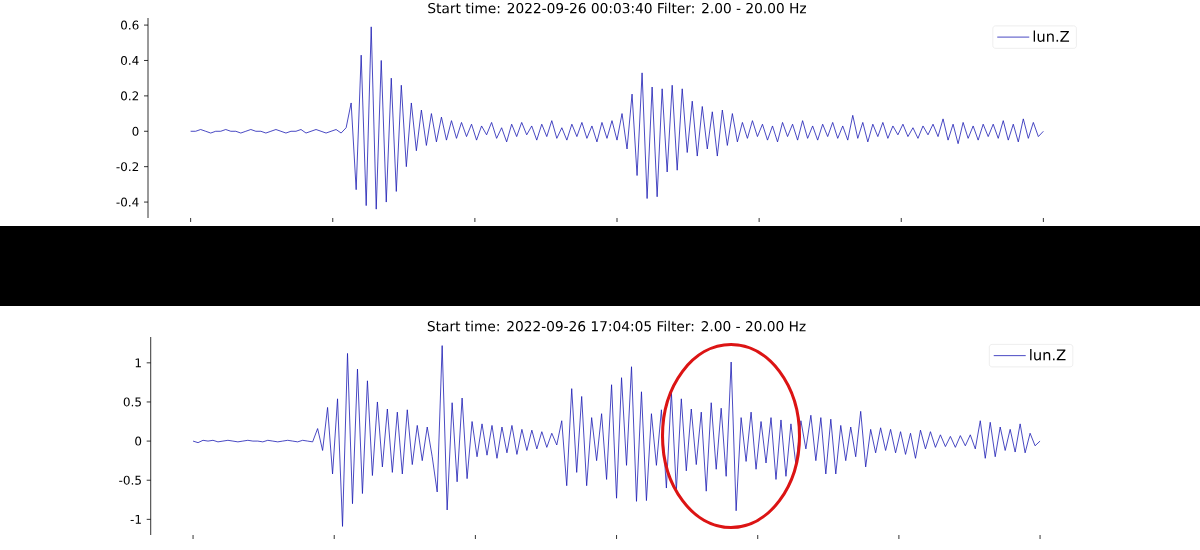 The height and width of the screenshot is (550, 1200). Describe the element at coordinates (127, 202) in the screenshot. I see `y-tick-label: -0.4` at that location.